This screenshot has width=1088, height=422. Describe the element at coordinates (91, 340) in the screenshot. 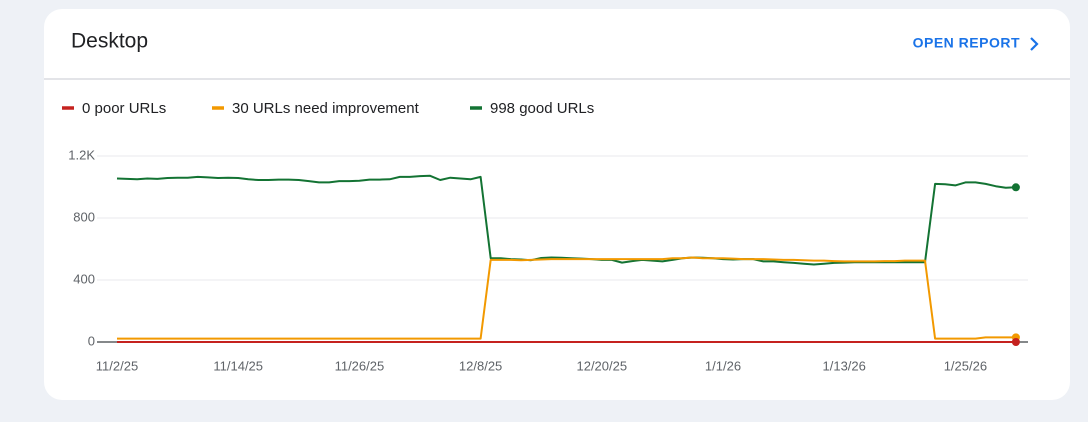

I see `y-tick-label: 0` at that location.